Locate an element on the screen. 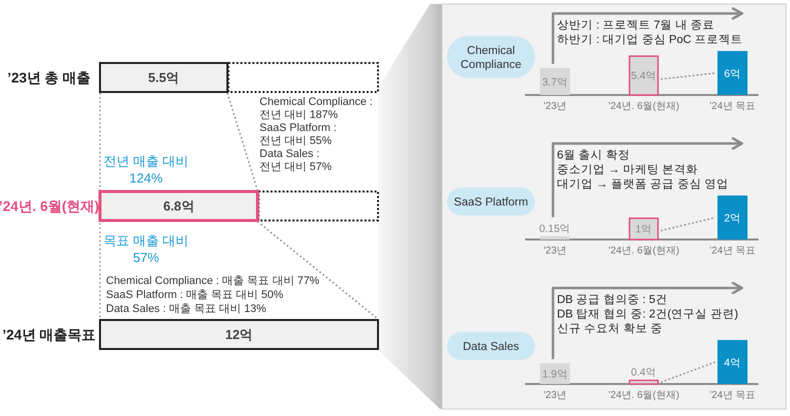 The width and height of the screenshot is (790, 416). text: DB 공급 협의중 : 5건 is located at coordinates (612, 300).